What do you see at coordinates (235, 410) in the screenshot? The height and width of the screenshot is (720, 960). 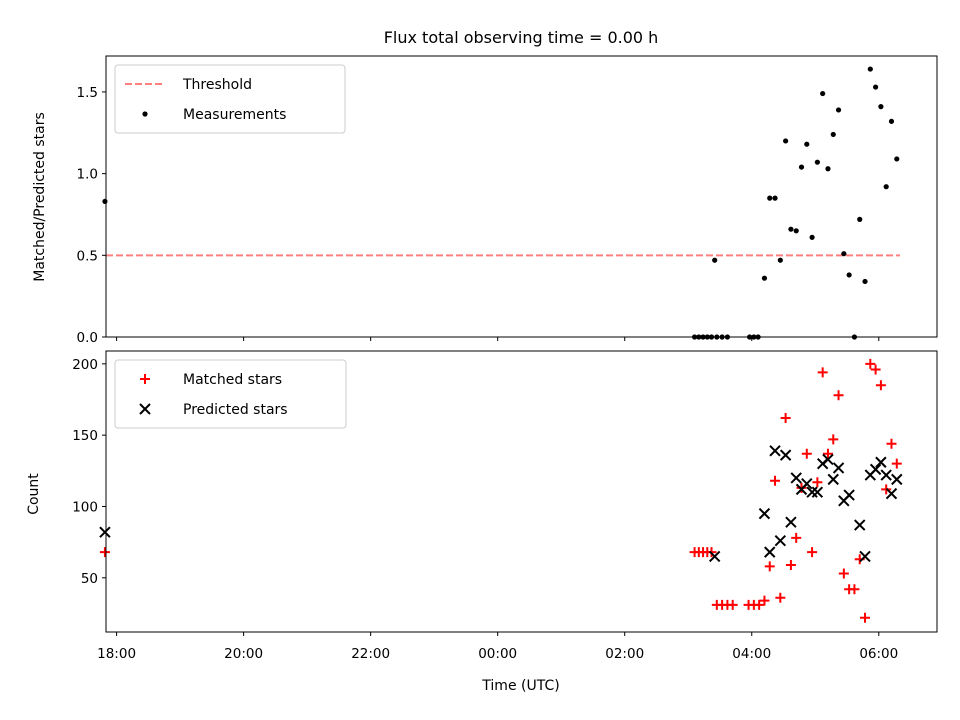 I see `bottom-legend-label: Predicted stars` at bounding box center [235, 410].